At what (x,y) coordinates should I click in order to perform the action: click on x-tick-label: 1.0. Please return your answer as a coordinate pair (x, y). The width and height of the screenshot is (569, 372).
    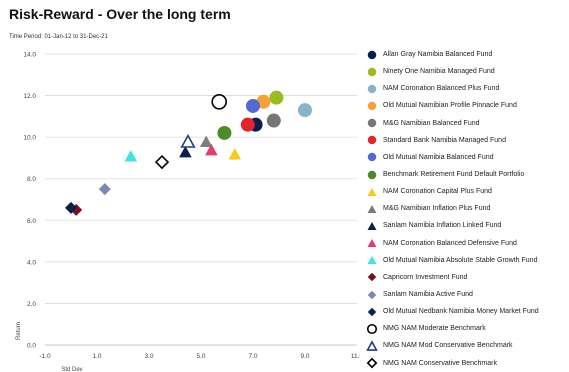
    Looking at the image, I should click on (96, 356).